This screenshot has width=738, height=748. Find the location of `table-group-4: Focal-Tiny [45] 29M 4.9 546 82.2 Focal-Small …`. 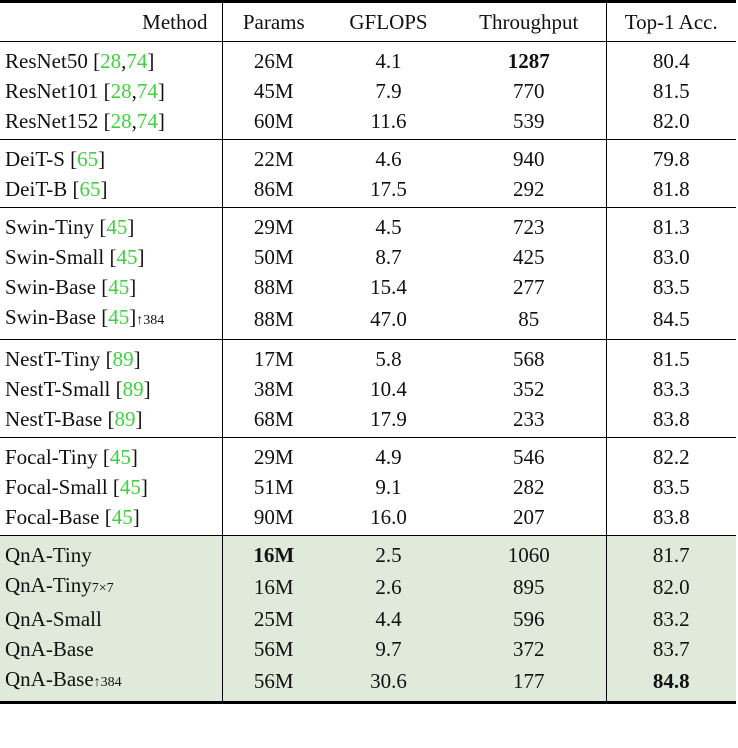

table-group-4: Focal-Tiny [45] 29M 4.9 546 82.2 Focal-Small … is located at coordinates (368, 486).